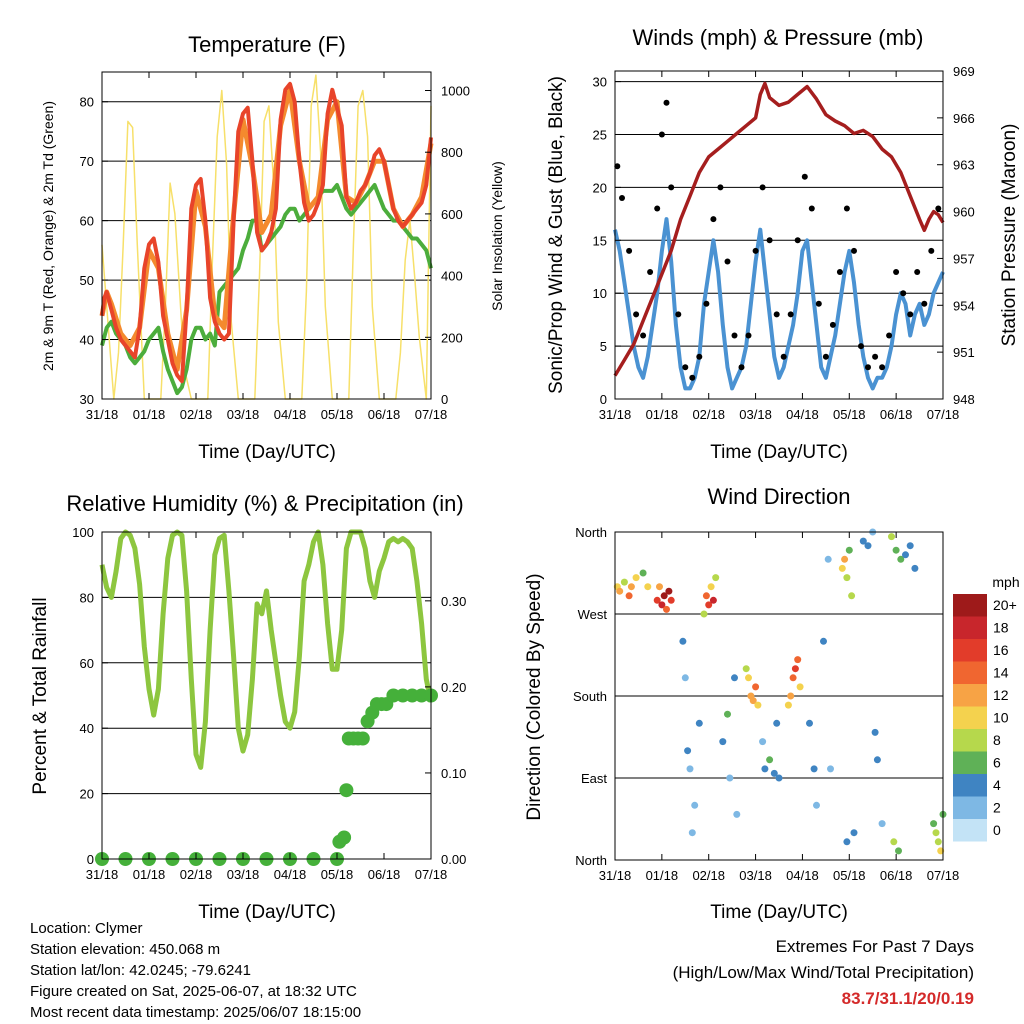  Describe the element at coordinates (779, 304) in the screenshot. I see `wind-speed-line` at that location.